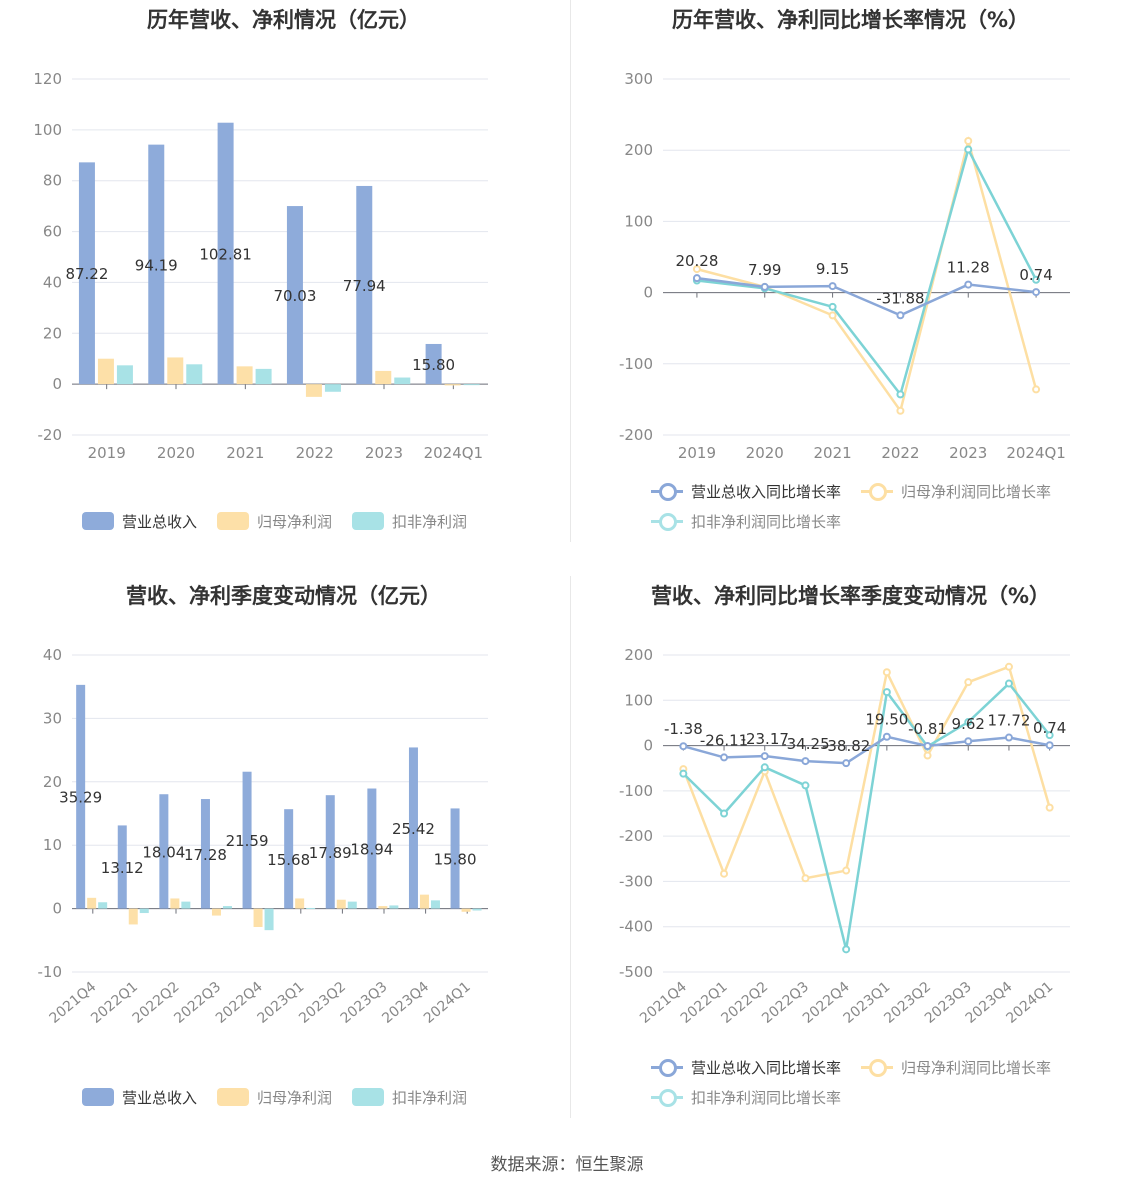 The height and width of the screenshot is (1188, 1134). I want to click on chart-title: 营收、净利同比增长率季度变动情况（%）, so click(850, 596).